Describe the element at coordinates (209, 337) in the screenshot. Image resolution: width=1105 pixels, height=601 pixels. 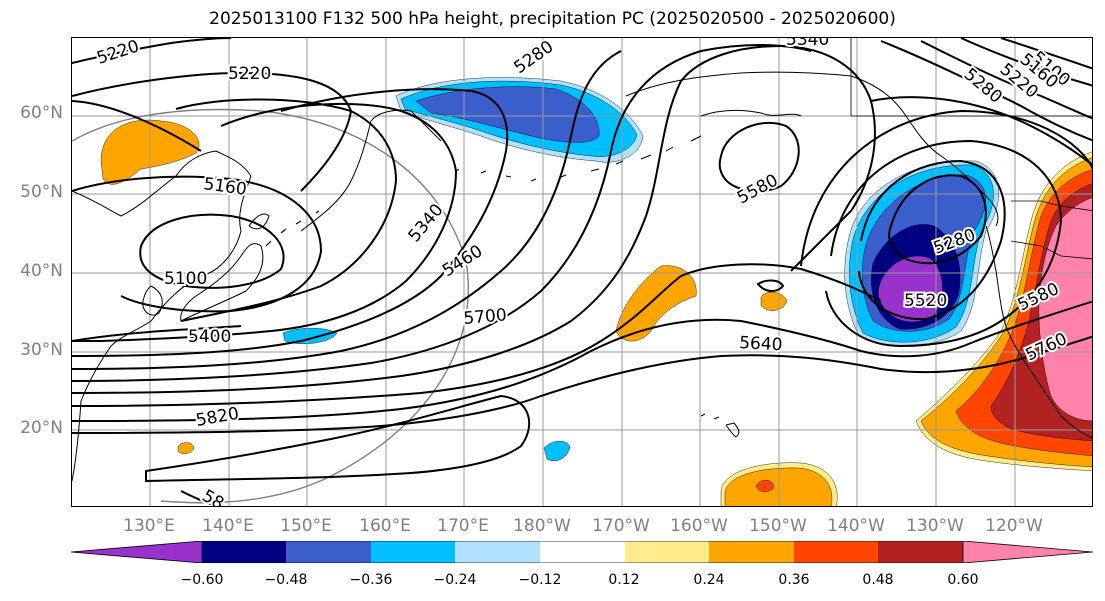
I see `contour-label: 5400` at that location.